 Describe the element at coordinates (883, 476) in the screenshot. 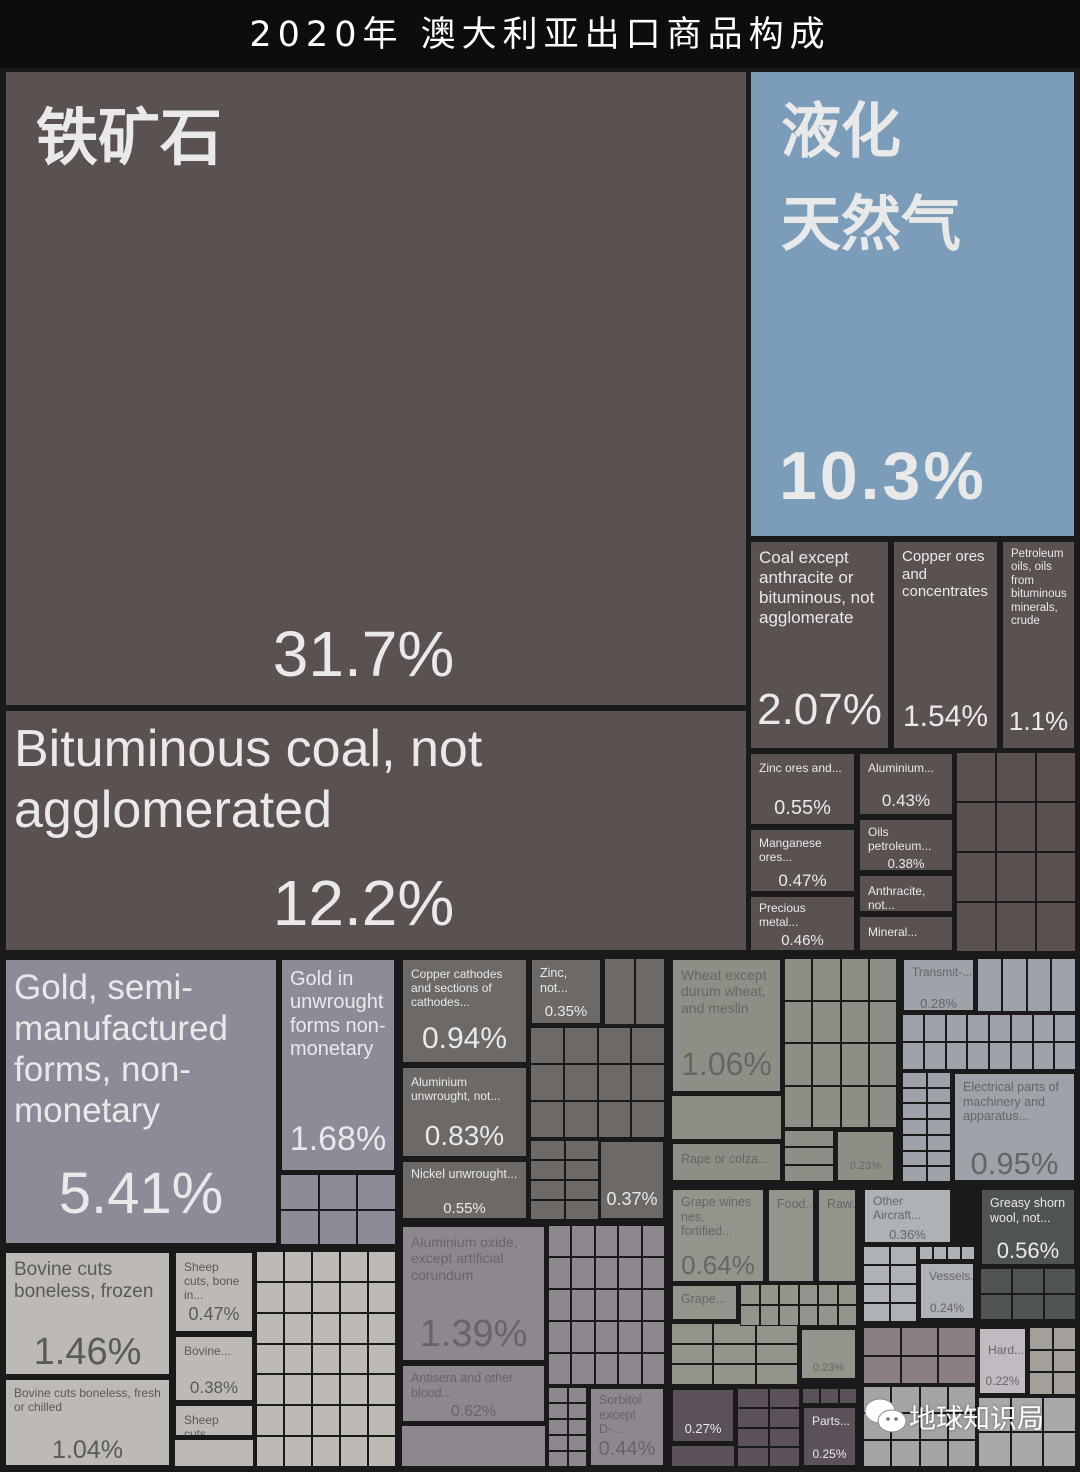

I see `tile-value: 10.3%` at that location.